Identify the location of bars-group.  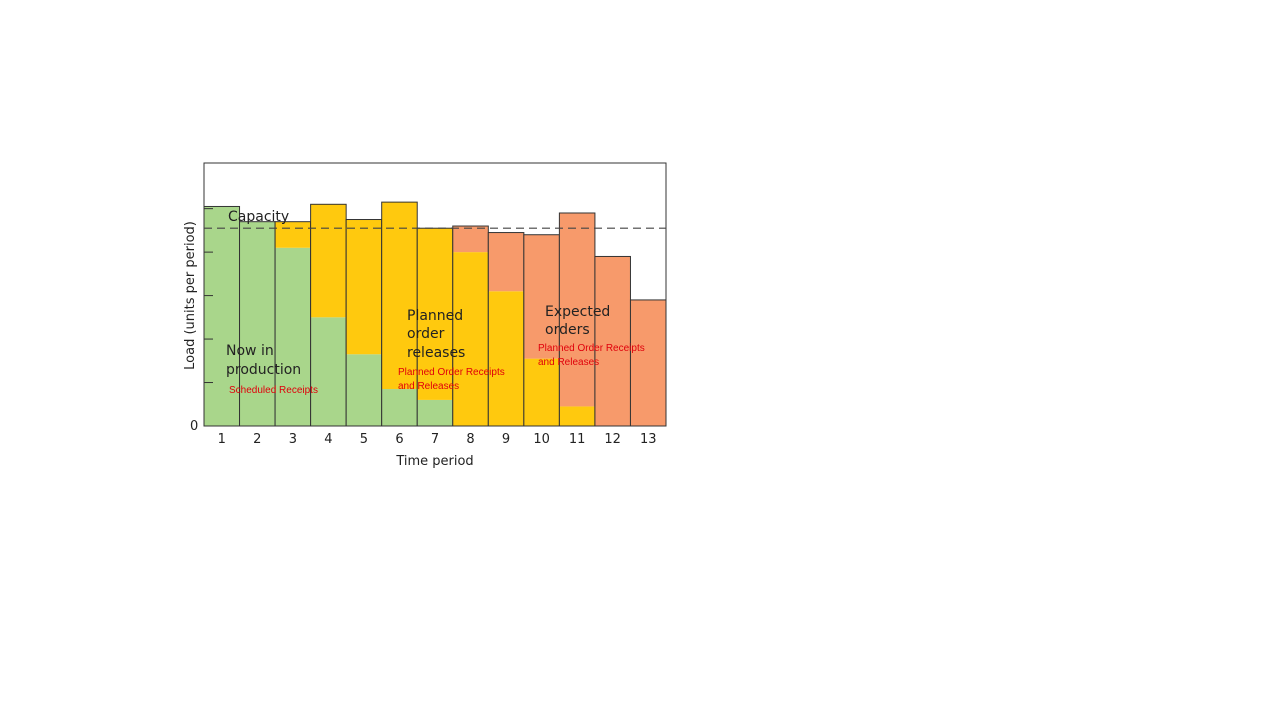
(435, 314).